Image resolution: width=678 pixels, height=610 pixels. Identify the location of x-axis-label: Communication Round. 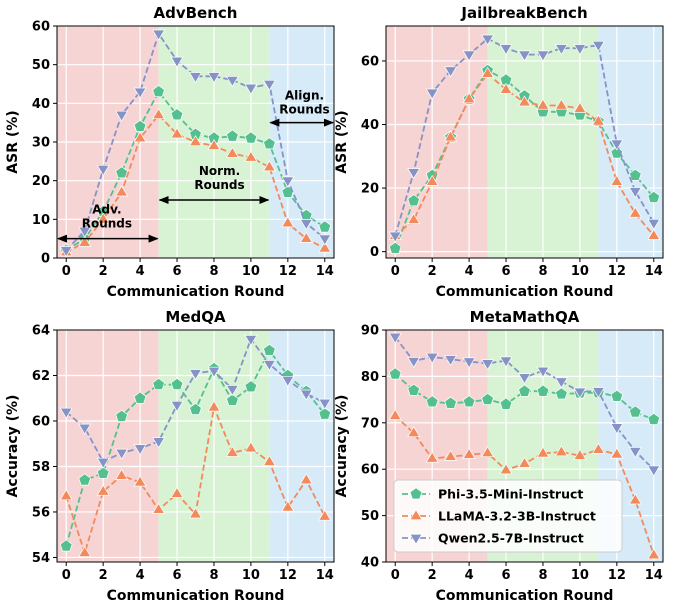
(525, 292).